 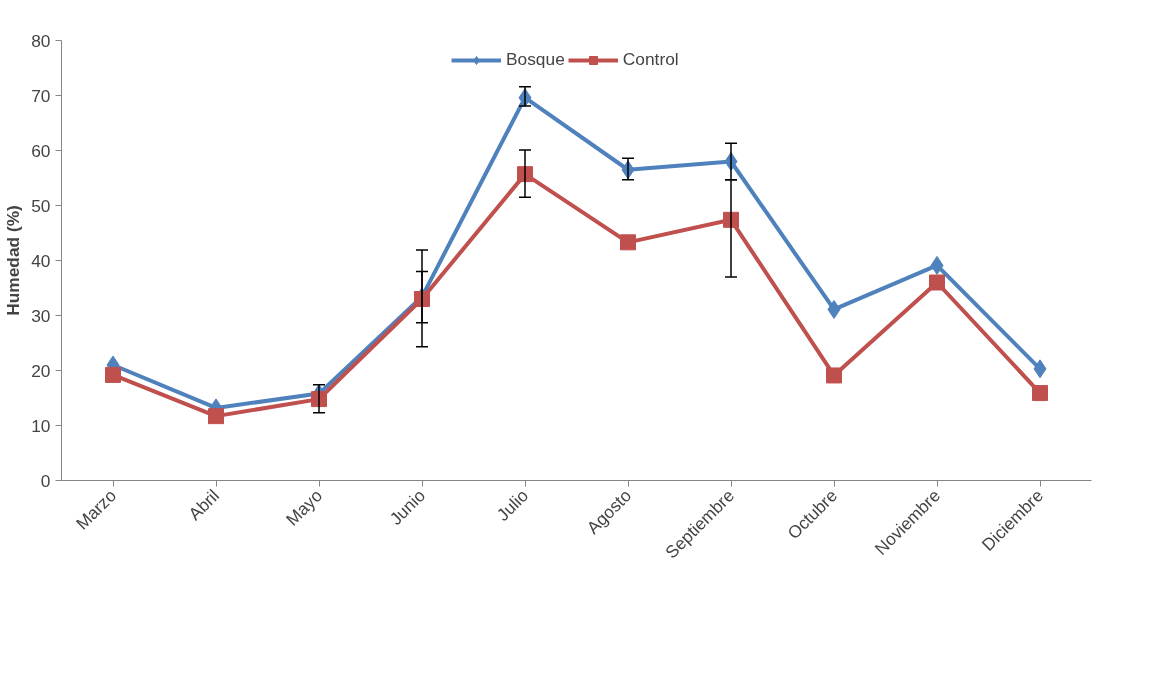 I want to click on y-tick-label: 0, so click(x=45, y=480).